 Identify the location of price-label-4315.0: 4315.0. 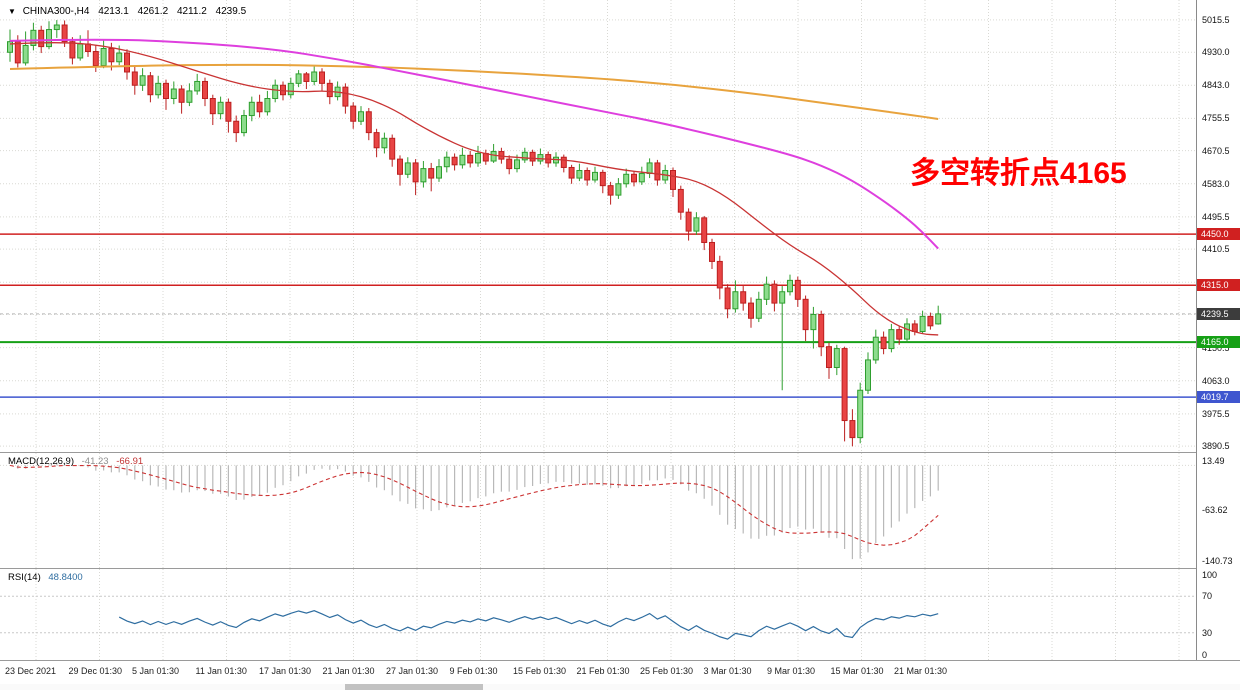
(1218, 285).